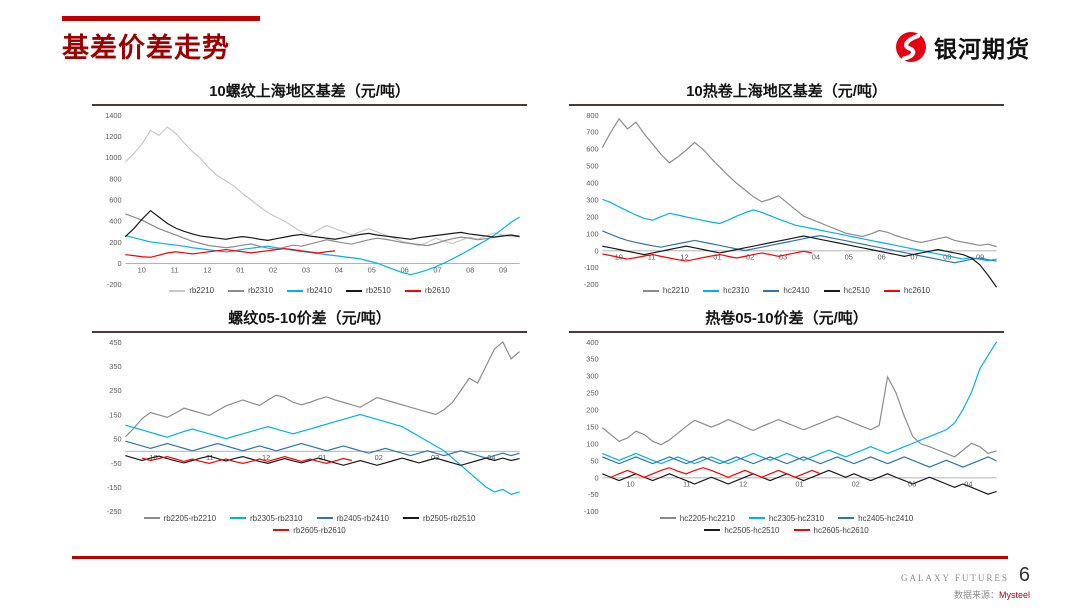 This screenshot has width=1080, height=608. What do you see at coordinates (799, 182) in the screenshot?
I see `series-line-hc2210` at bounding box center [799, 182].